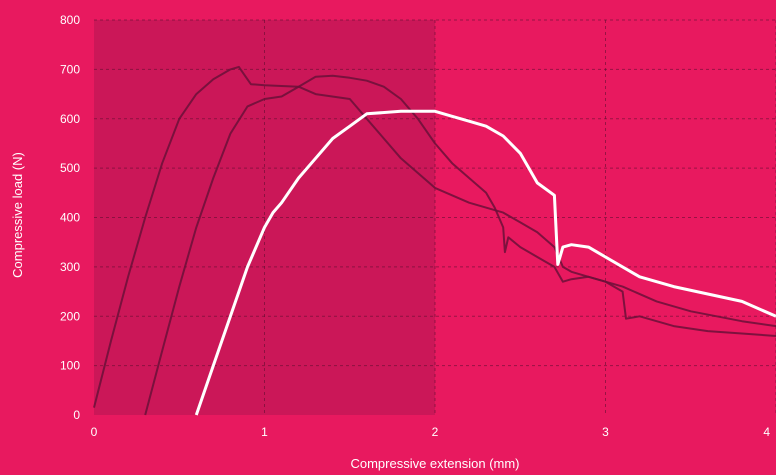 The height and width of the screenshot is (475, 776). I want to click on x-tick-label: 3, so click(605, 432).